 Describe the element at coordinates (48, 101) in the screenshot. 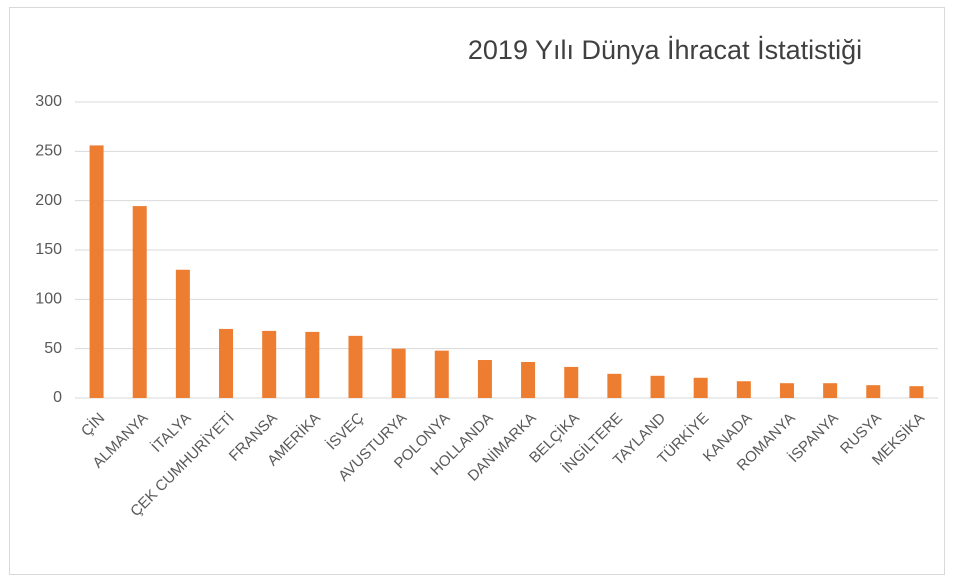

I see `y-tick-label: 300` at that location.